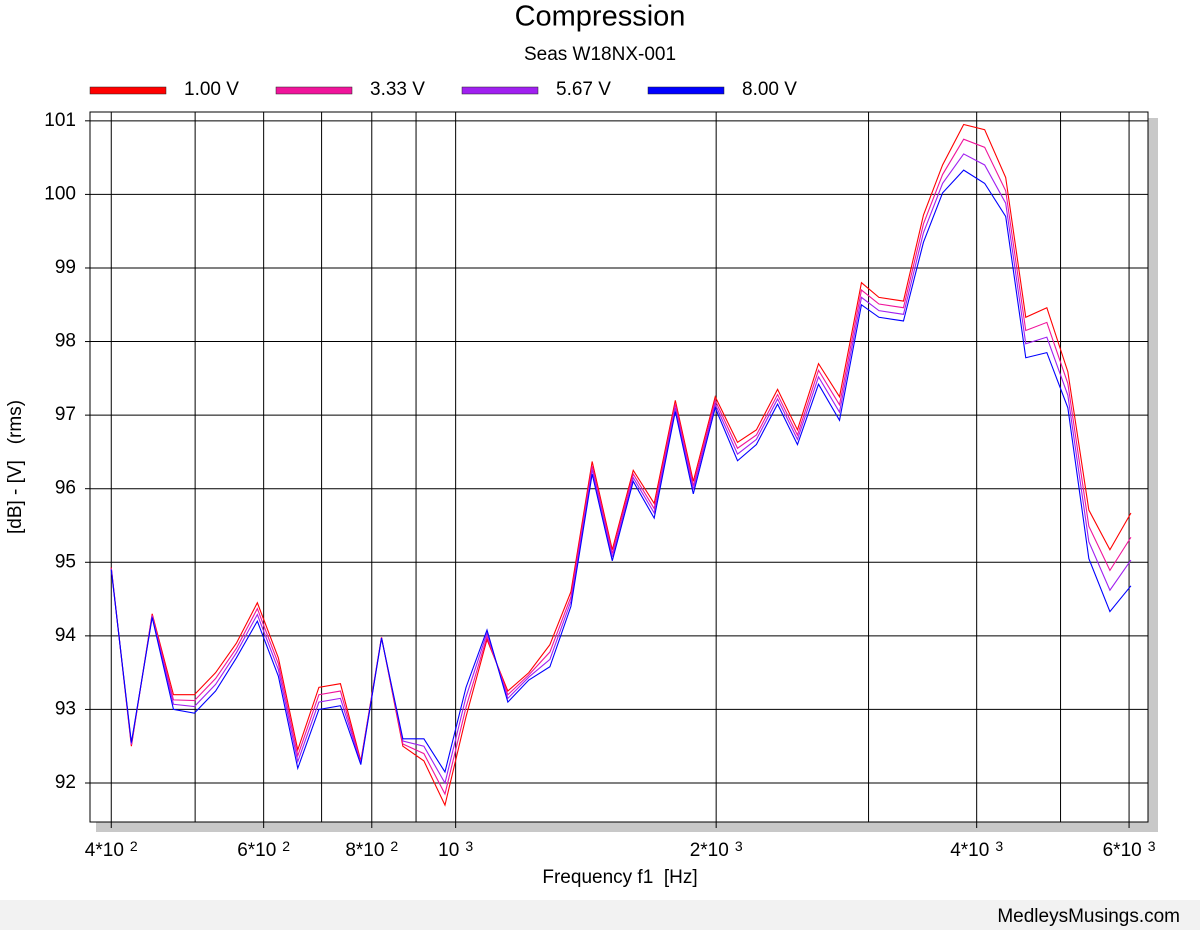 The image size is (1200, 930). What do you see at coordinates (65, 267) in the screenshot?
I see `y-tick-label: 99` at bounding box center [65, 267].